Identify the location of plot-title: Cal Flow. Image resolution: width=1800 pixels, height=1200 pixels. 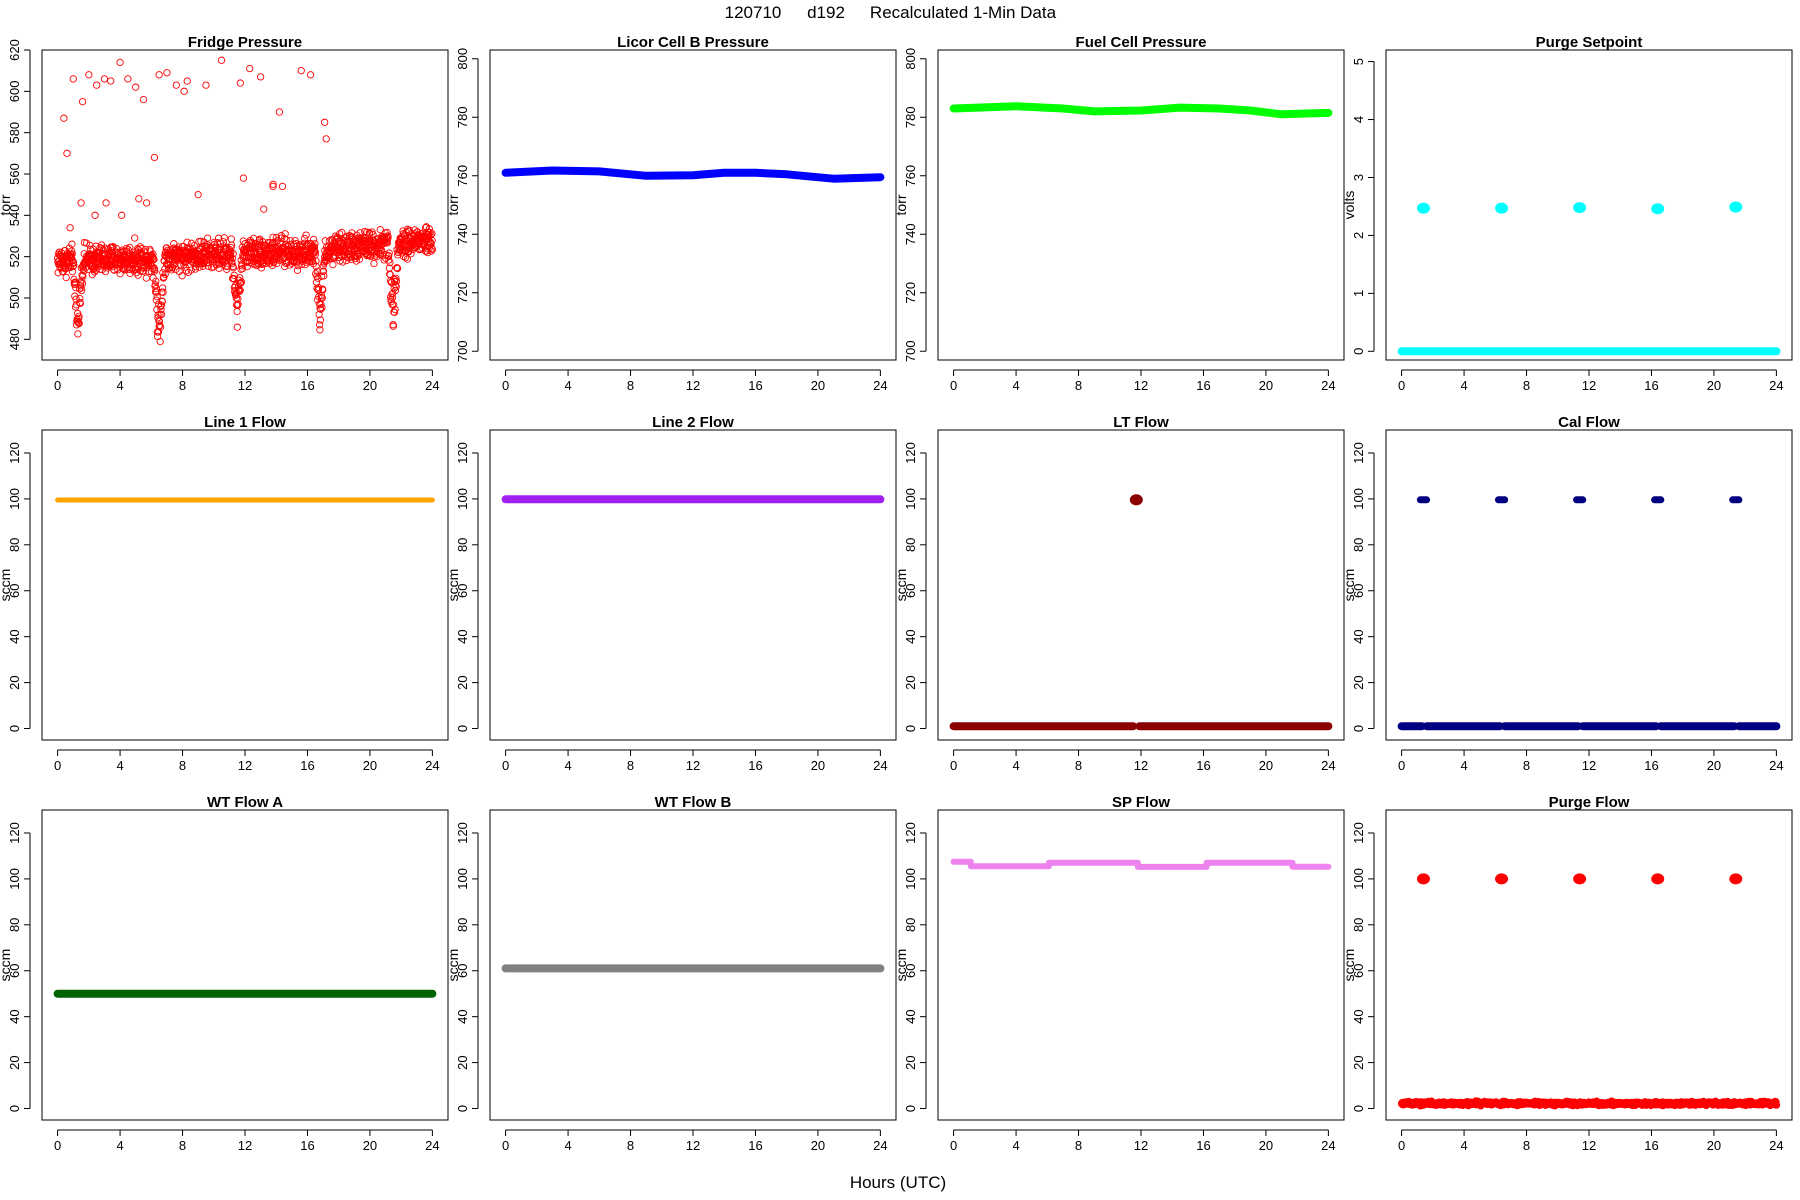
(1589, 422).